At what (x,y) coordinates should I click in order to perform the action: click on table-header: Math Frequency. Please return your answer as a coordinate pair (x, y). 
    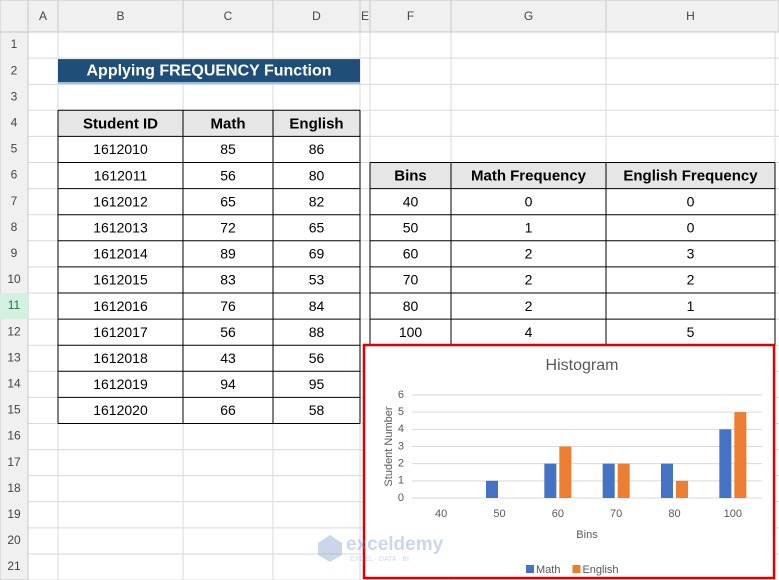
    Looking at the image, I should click on (529, 176).